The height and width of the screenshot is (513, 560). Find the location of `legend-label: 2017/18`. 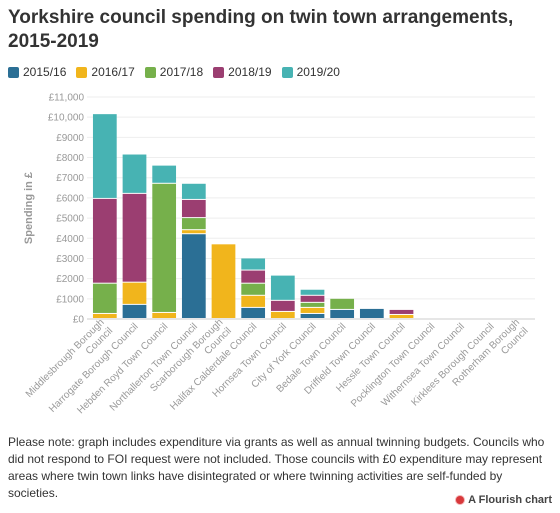

legend-label: 2017/18 is located at coordinates (181, 72).